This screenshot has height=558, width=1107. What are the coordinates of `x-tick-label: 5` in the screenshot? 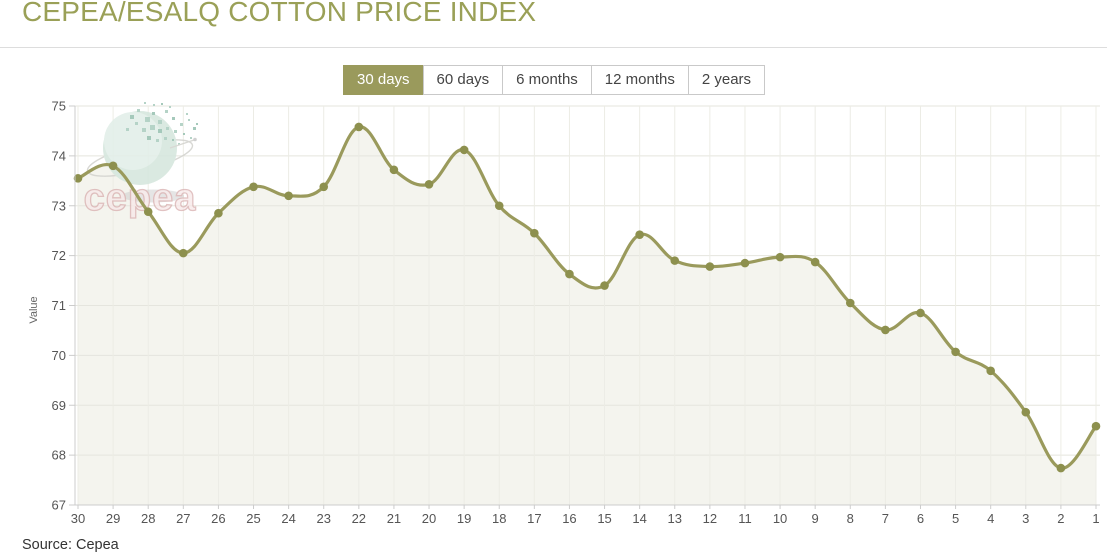 It's located at (955, 518).